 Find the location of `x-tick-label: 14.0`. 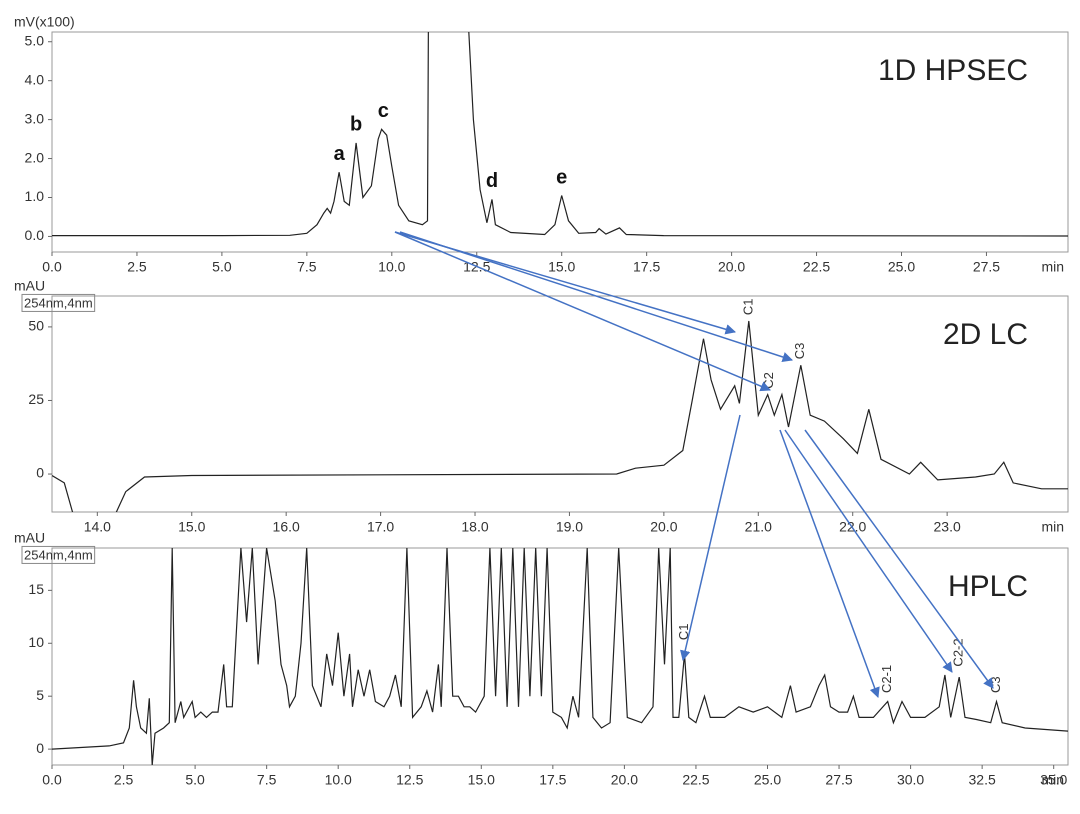

x-tick-label: 14.0 is located at coordinates (97, 527).